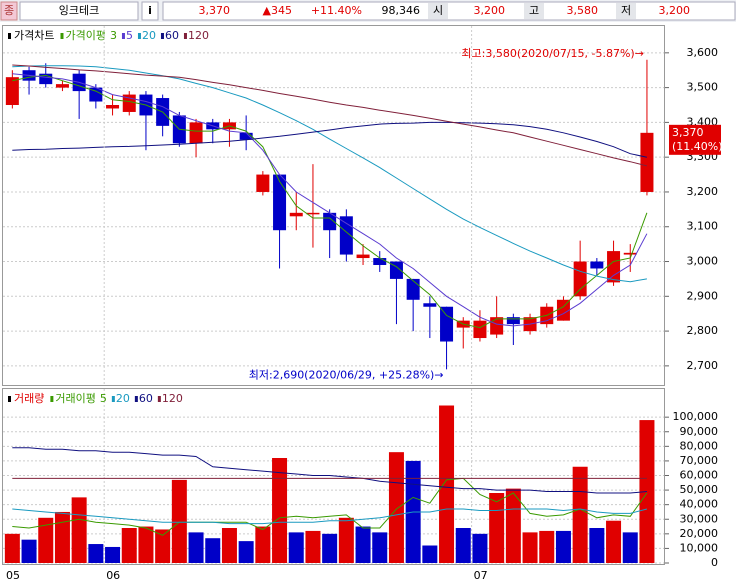 This screenshot has width=736, height=586. Describe the element at coordinates (583, 10) in the screenshot. I see `high: 3,580` at that location.